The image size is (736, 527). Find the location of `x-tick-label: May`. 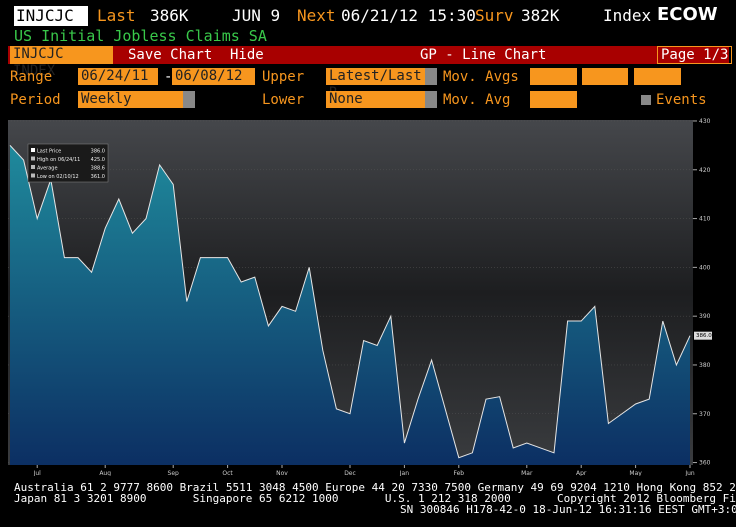

x-tick-label: May is located at coordinates (635, 473).